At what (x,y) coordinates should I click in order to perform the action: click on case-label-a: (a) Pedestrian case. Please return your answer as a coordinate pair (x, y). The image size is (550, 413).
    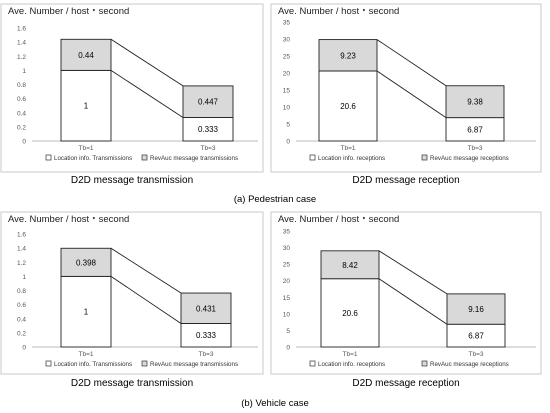
    Looking at the image, I should click on (275, 199).